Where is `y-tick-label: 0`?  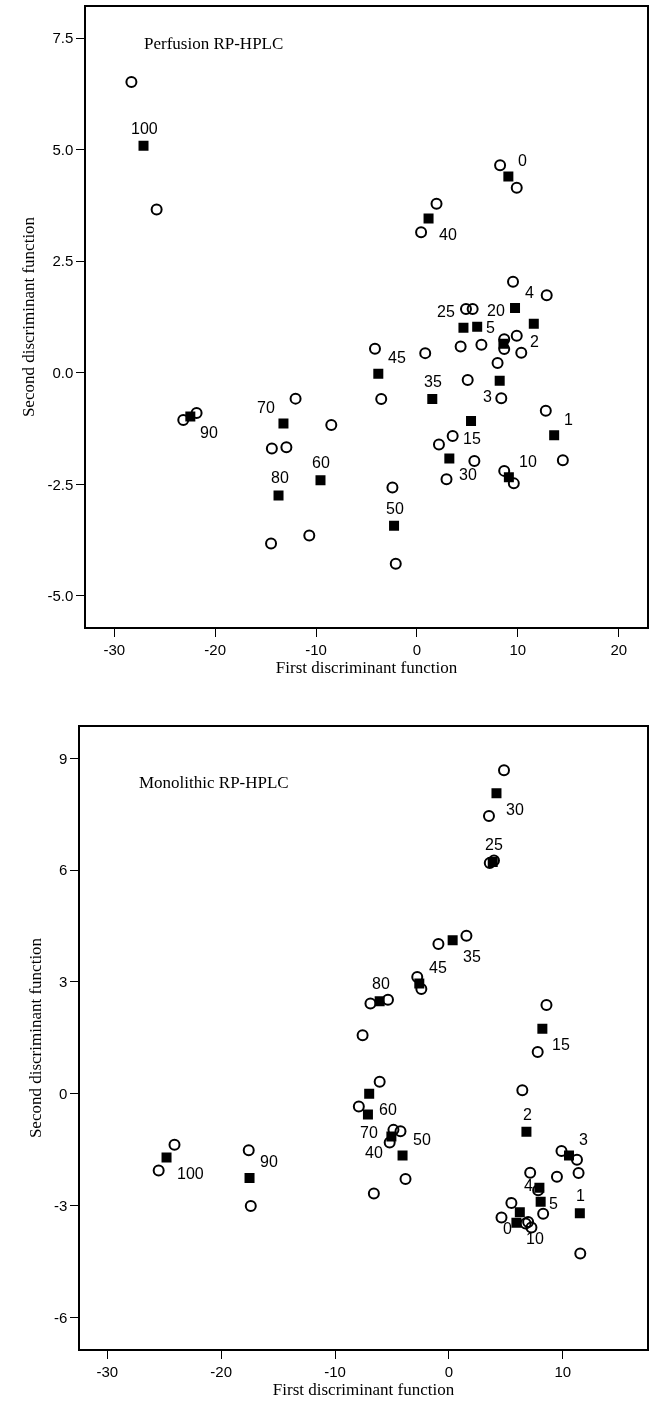 y-tick-label: 0 is located at coordinates (63, 1093).